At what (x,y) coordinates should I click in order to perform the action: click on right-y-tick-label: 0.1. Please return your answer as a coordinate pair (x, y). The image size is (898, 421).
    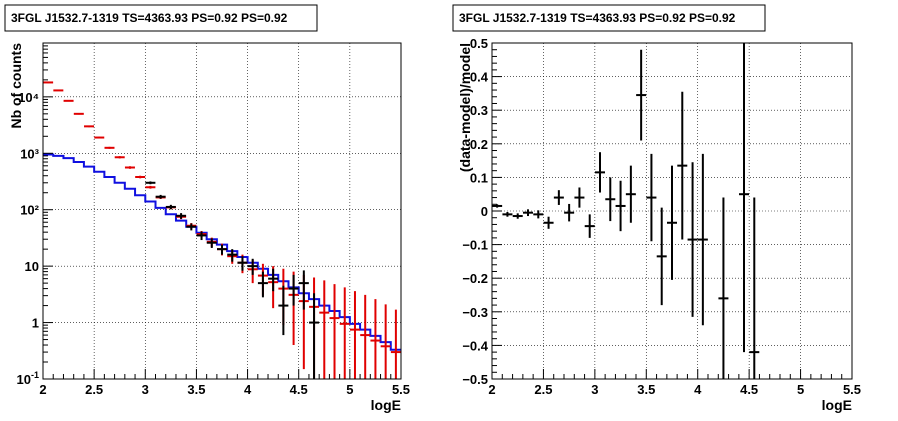
    Looking at the image, I should click on (479, 177).